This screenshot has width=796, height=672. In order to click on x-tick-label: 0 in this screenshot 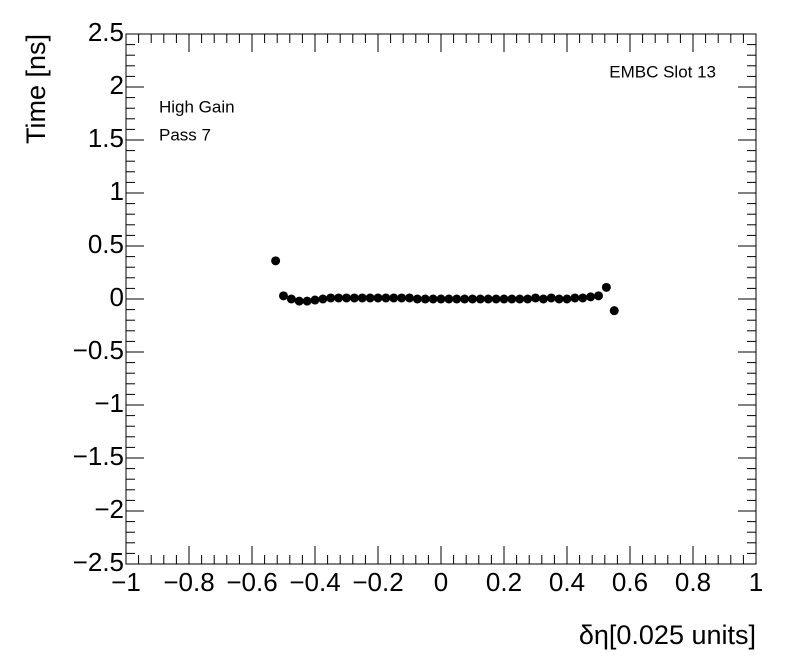, I will do `click(441, 582)`.